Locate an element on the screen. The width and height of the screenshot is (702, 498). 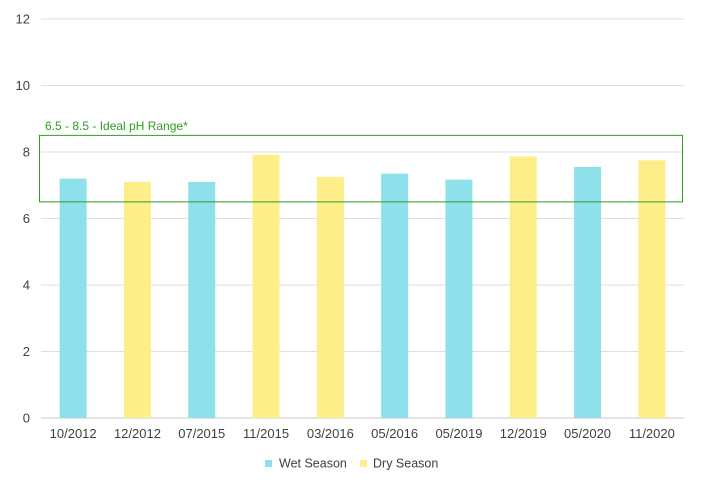
x-tick-label: 05/2019 is located at coordinates (458, 433).